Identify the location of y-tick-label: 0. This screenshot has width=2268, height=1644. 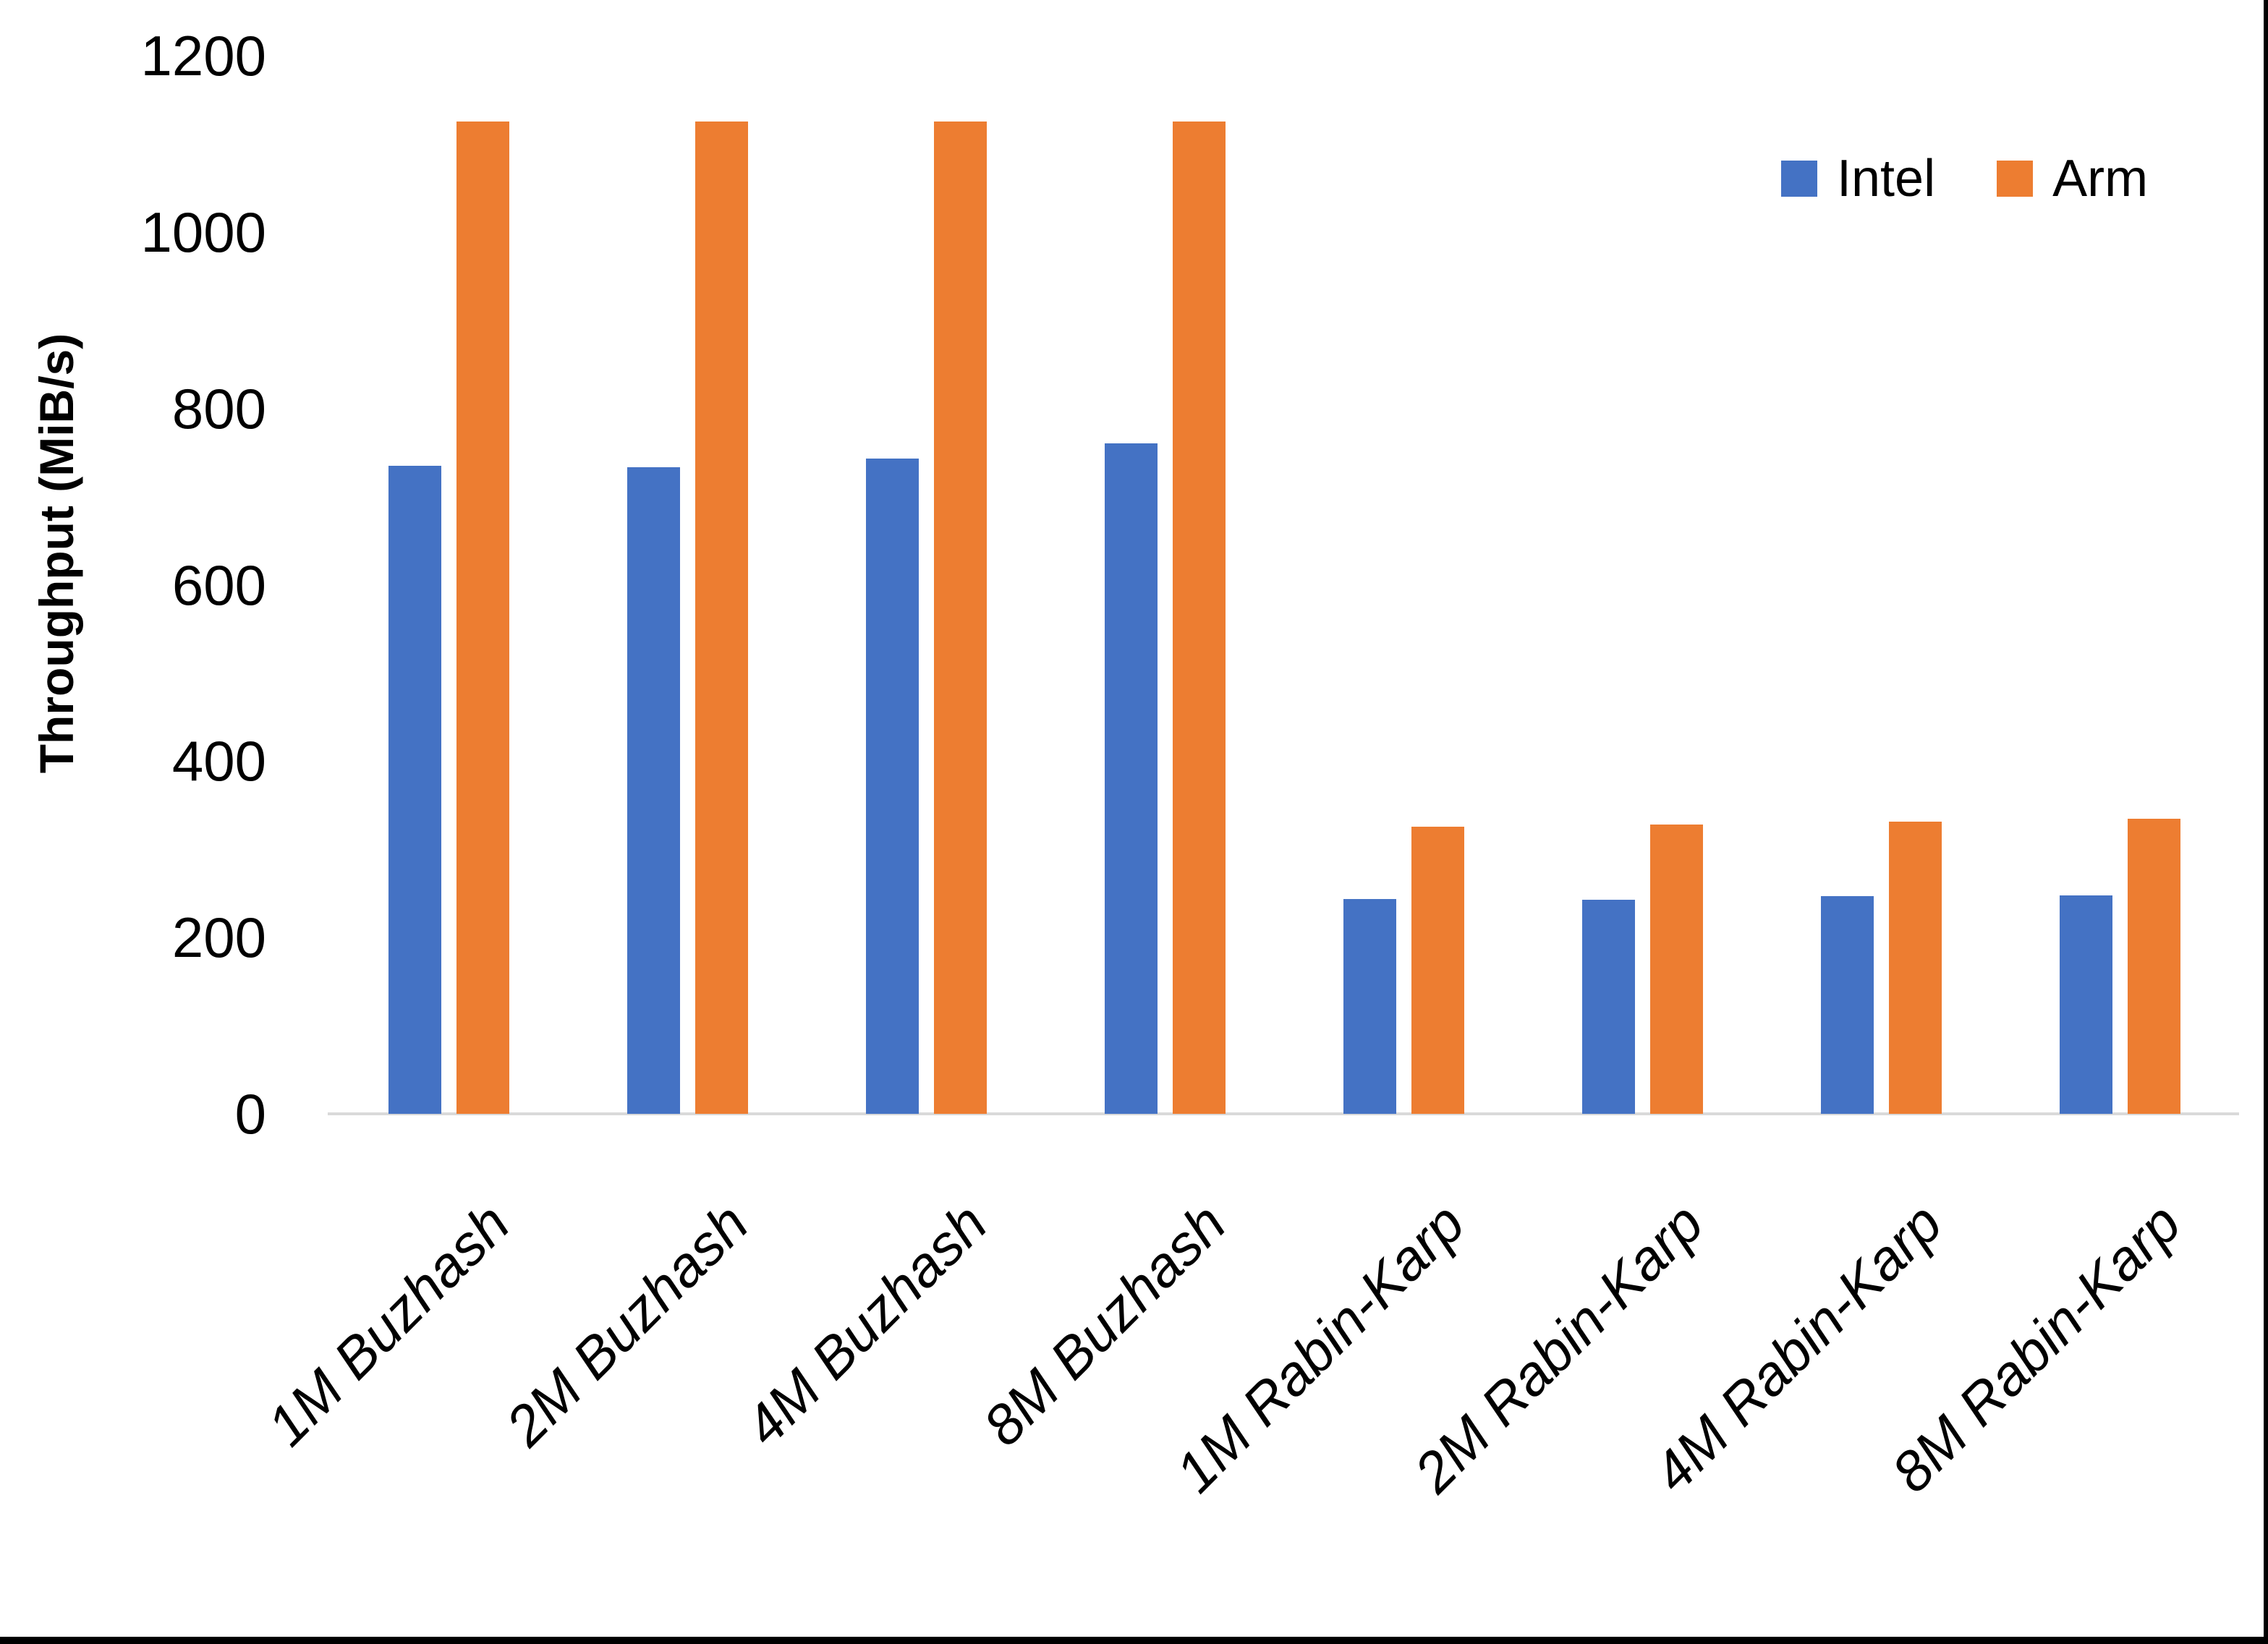
(250, 1114).